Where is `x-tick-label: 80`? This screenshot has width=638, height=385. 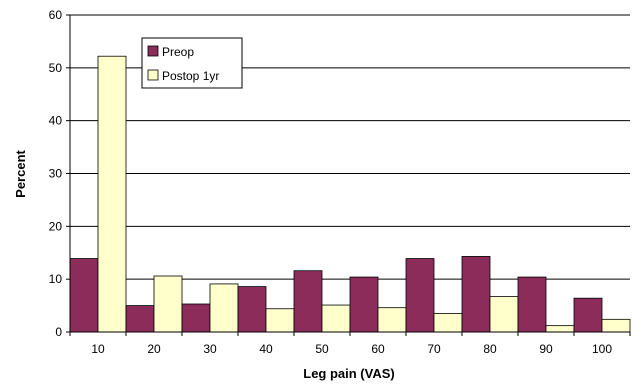 x-tick-label: 80 is located at coordinates (490, 349).